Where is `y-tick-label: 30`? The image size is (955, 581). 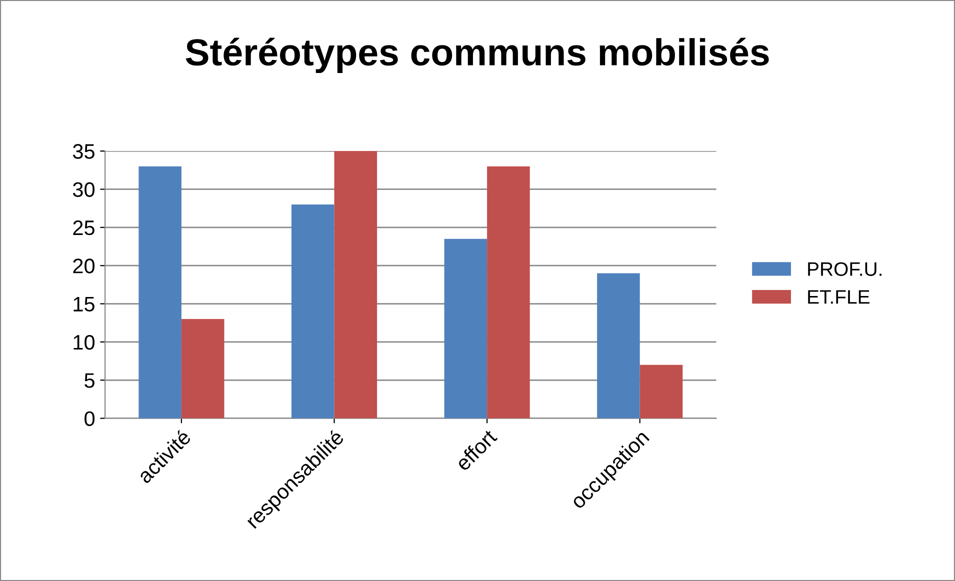 y-tick-label: 30 is located at coordinates (83, 189).